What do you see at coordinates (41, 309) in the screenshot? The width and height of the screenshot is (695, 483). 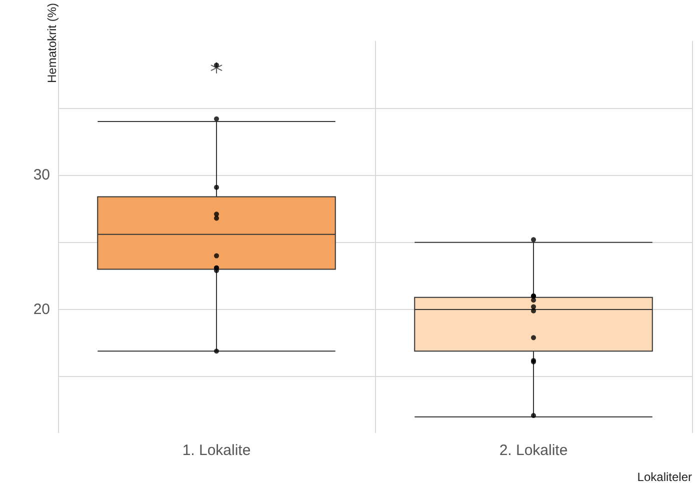 I see `y-tick-label: 20` at bounding box center [41, 309].